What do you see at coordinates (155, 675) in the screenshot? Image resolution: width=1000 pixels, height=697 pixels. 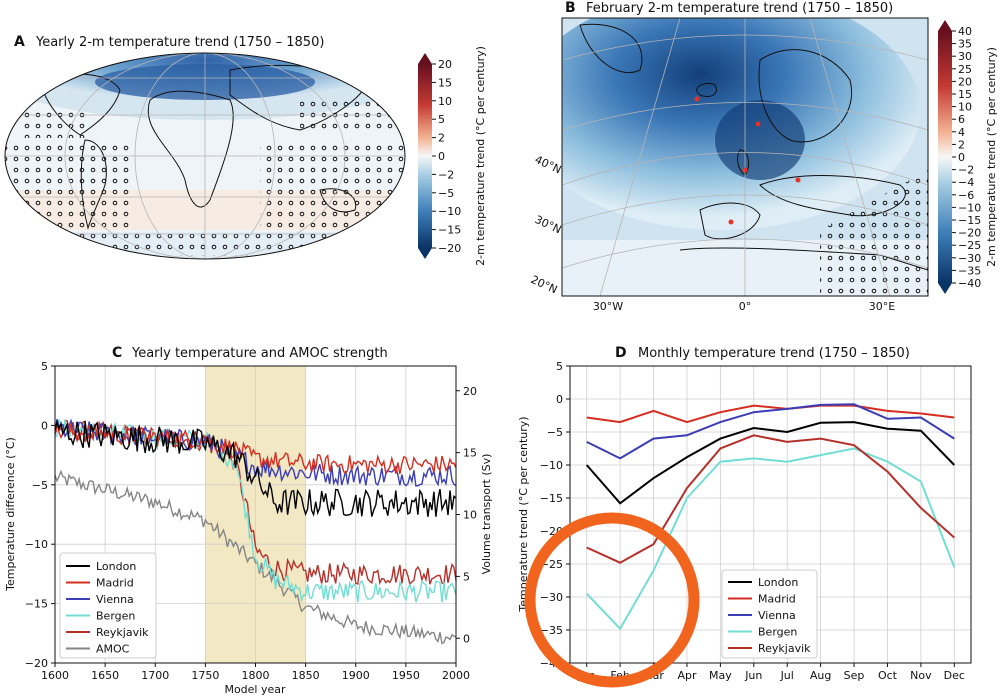 I see `x-tick-label: 1700` at bounding box center [155, 675].